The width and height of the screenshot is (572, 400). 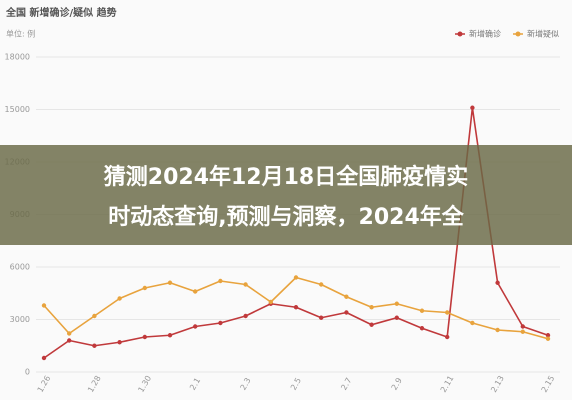 I want to click on banner-line: 时动态查询,预测与洞察，2024年全, so click(x=286, y=217).